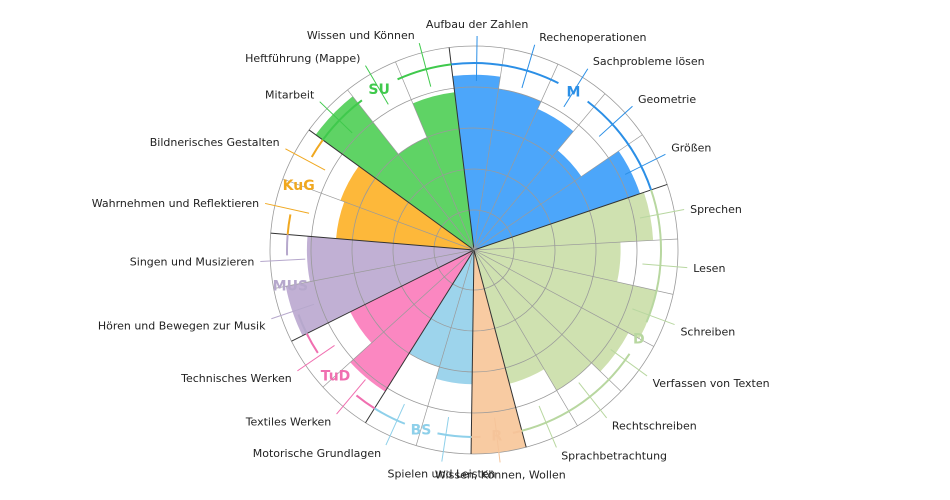 This screenshot has width=950, height=500. What do you see at coordinates (573, 93) in the screenshot?
I see `group-code-m: M` at bounding box center [573, 93].